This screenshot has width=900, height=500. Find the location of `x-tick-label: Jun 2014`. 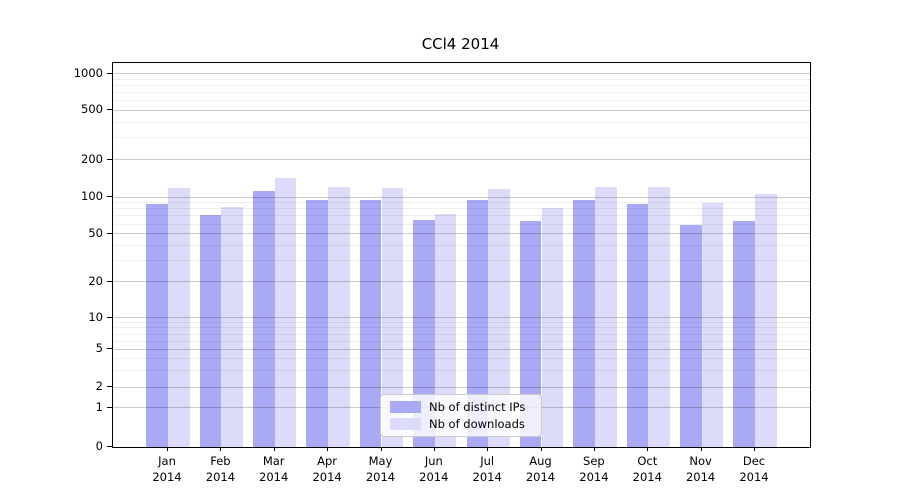

x-tick-label: Jun 2014 is located at coordinates (434, 469).